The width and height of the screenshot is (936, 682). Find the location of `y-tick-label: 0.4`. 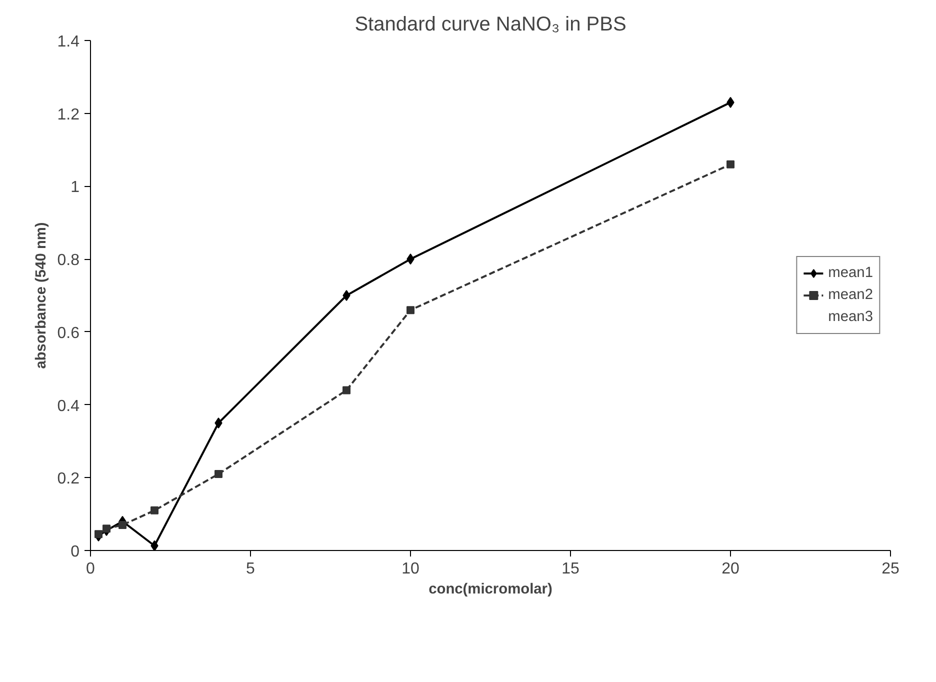

y-tick-label: 0.4 is located at coordinates (68, 406).